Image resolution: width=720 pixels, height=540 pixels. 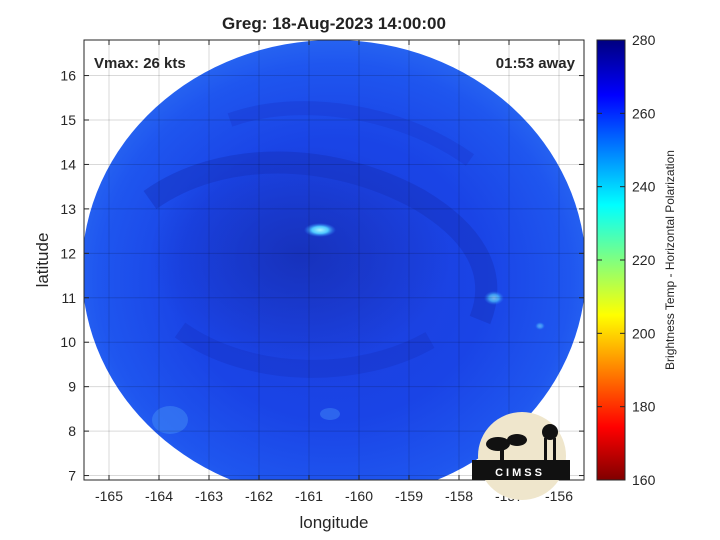 I want to click on x-tick-label: -164, so click(x=159, y=496).